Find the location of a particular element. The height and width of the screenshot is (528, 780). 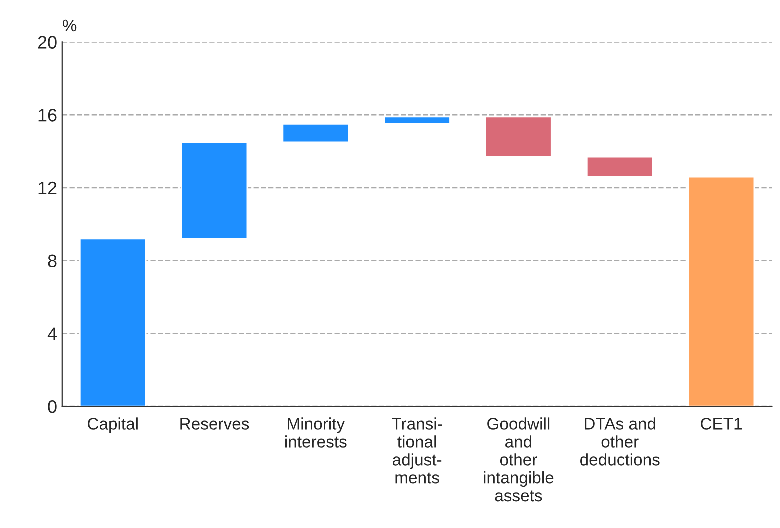

y-tick-label: 8 is located at coordinates (52, 261).